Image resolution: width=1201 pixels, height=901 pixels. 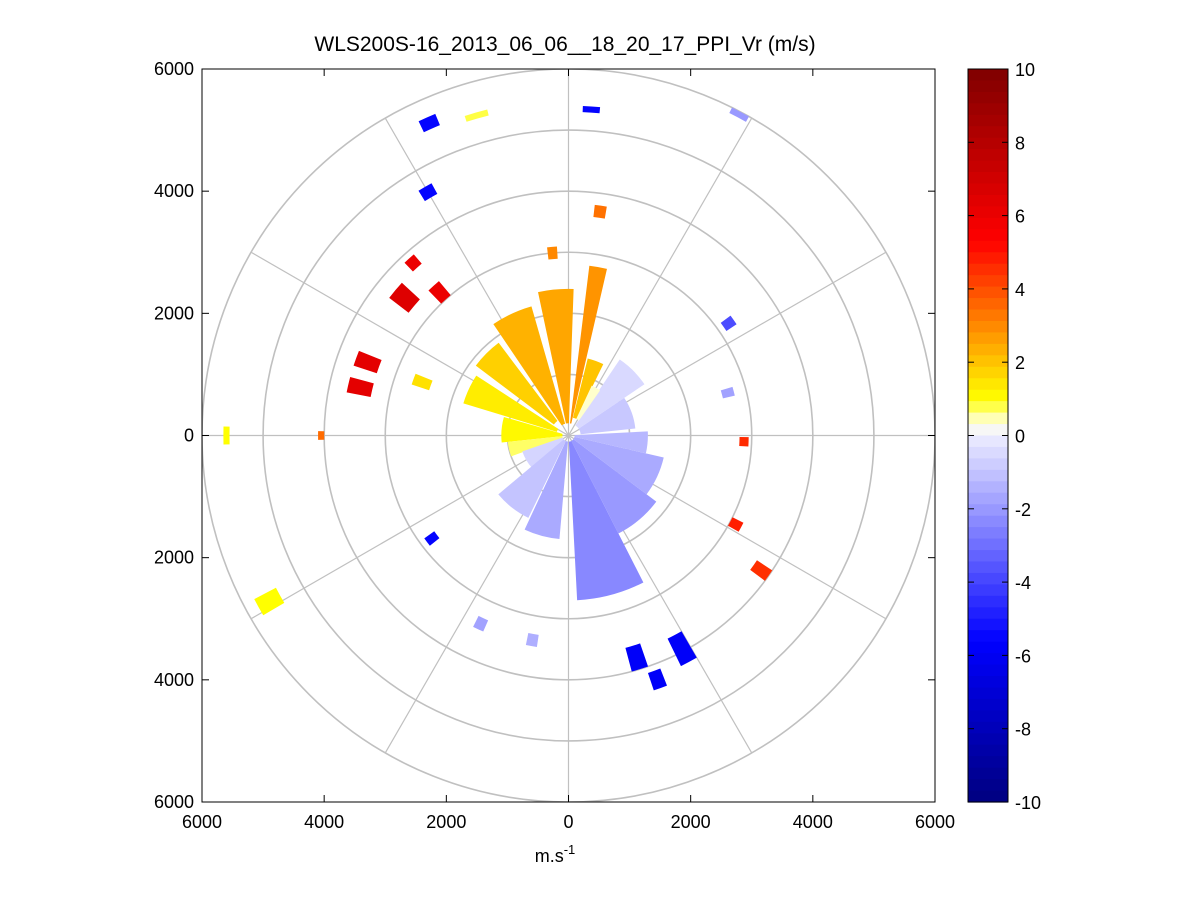 What do you see at coordinates (691, 822) in the screenshot?
I see `x-tick-label: 2000` at bounding box center [691, 822].